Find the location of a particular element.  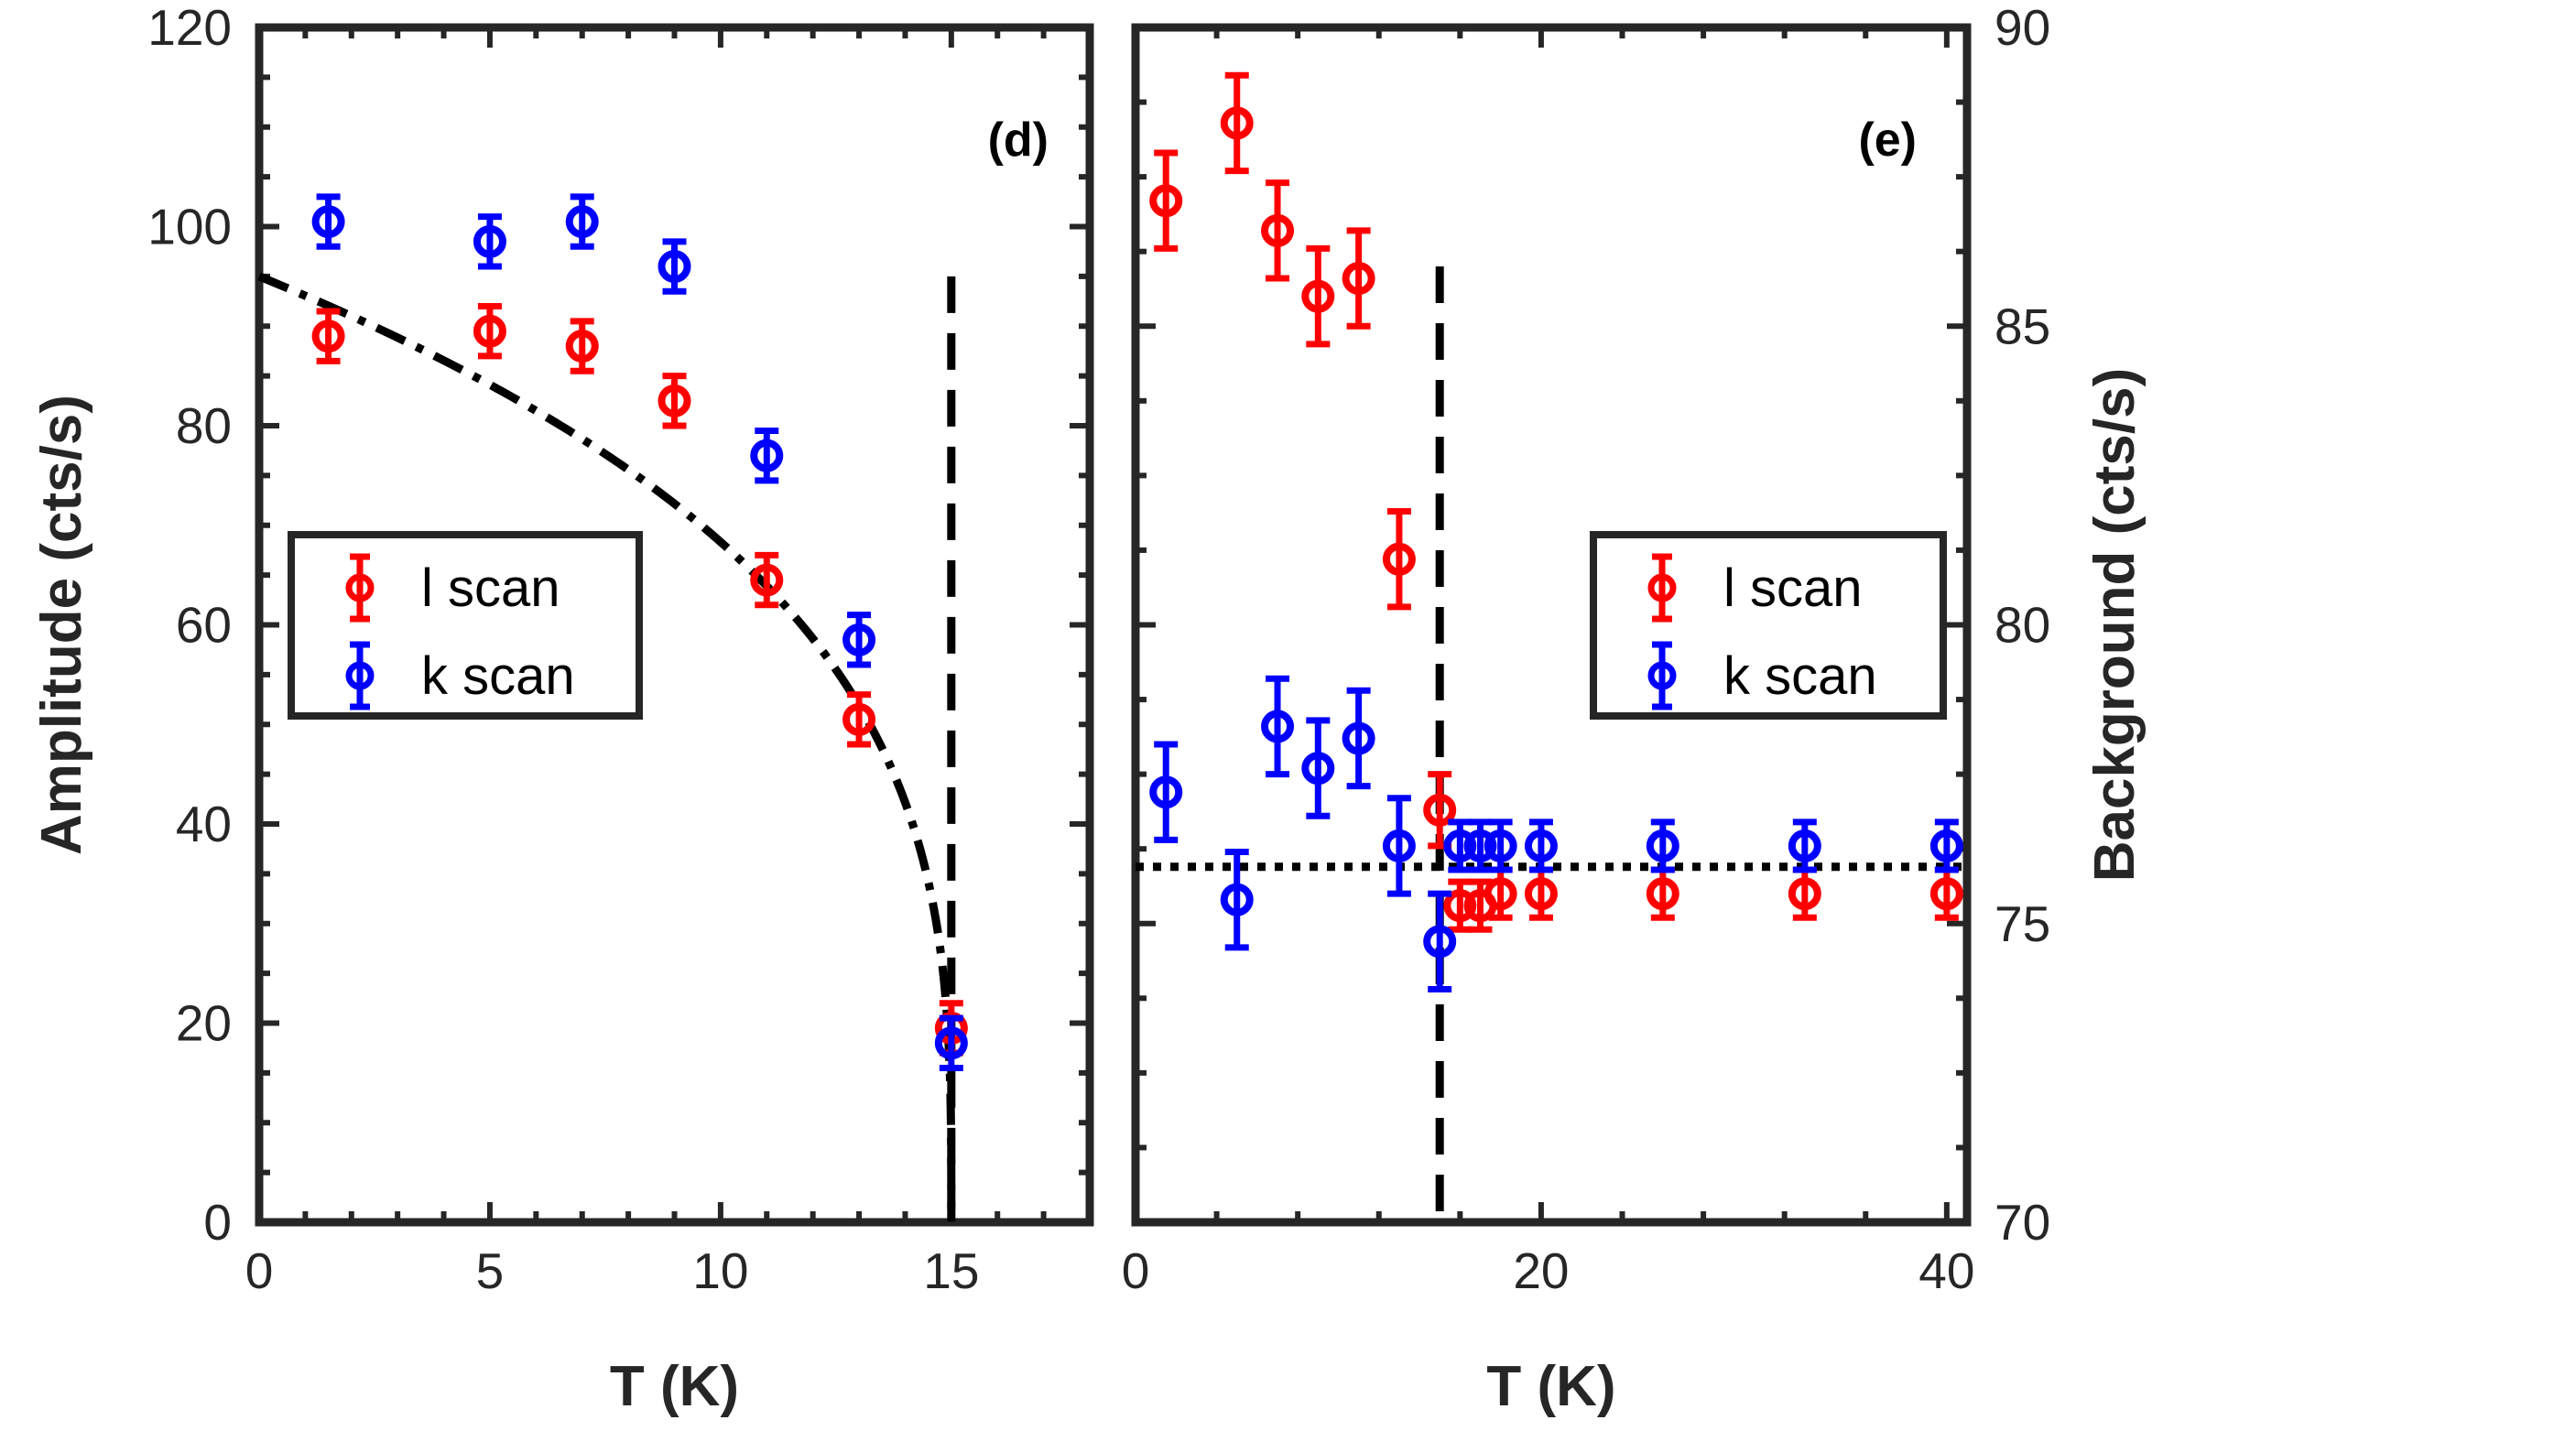

y-tick-label: 20 is located at coordinates (204, 1023).